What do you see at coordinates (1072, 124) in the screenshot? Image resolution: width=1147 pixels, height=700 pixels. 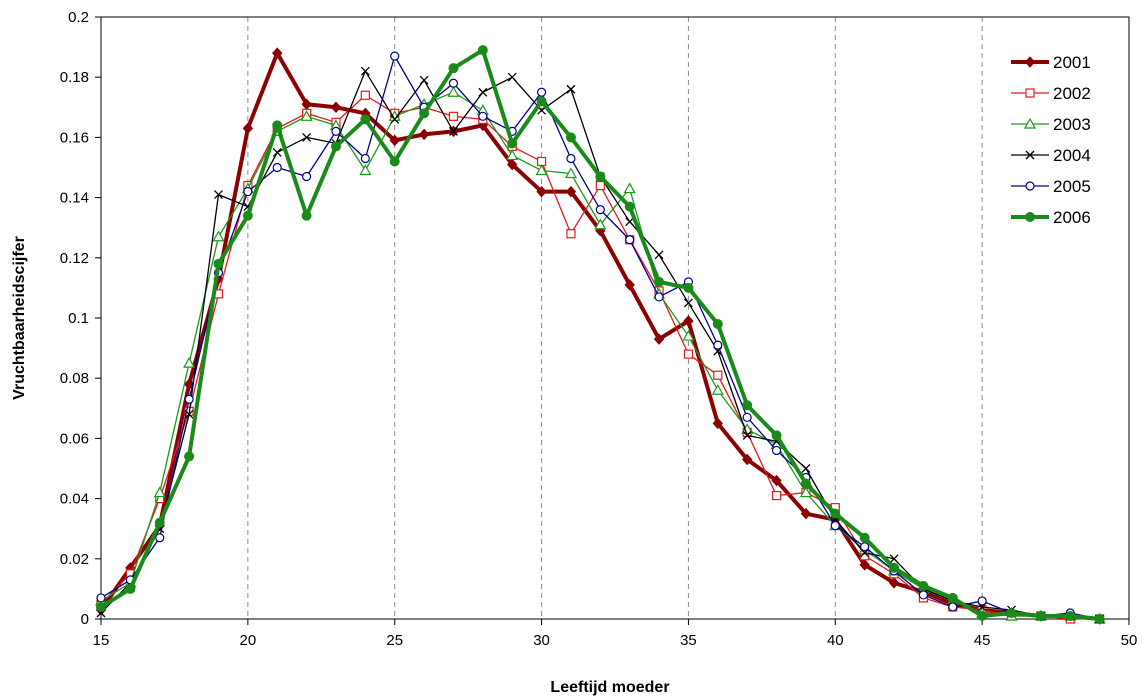 I see `legend-label: 2003` at bounding box center [1072, 124].